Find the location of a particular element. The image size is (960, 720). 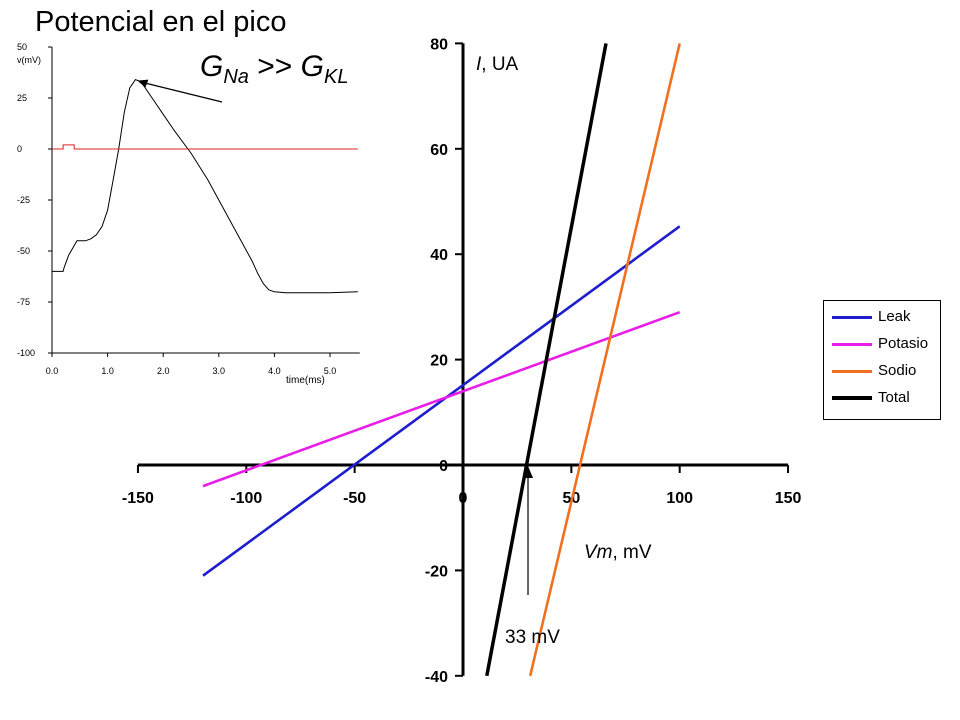

y-tick-label-60: 60 is located at coordinates (439, 150).